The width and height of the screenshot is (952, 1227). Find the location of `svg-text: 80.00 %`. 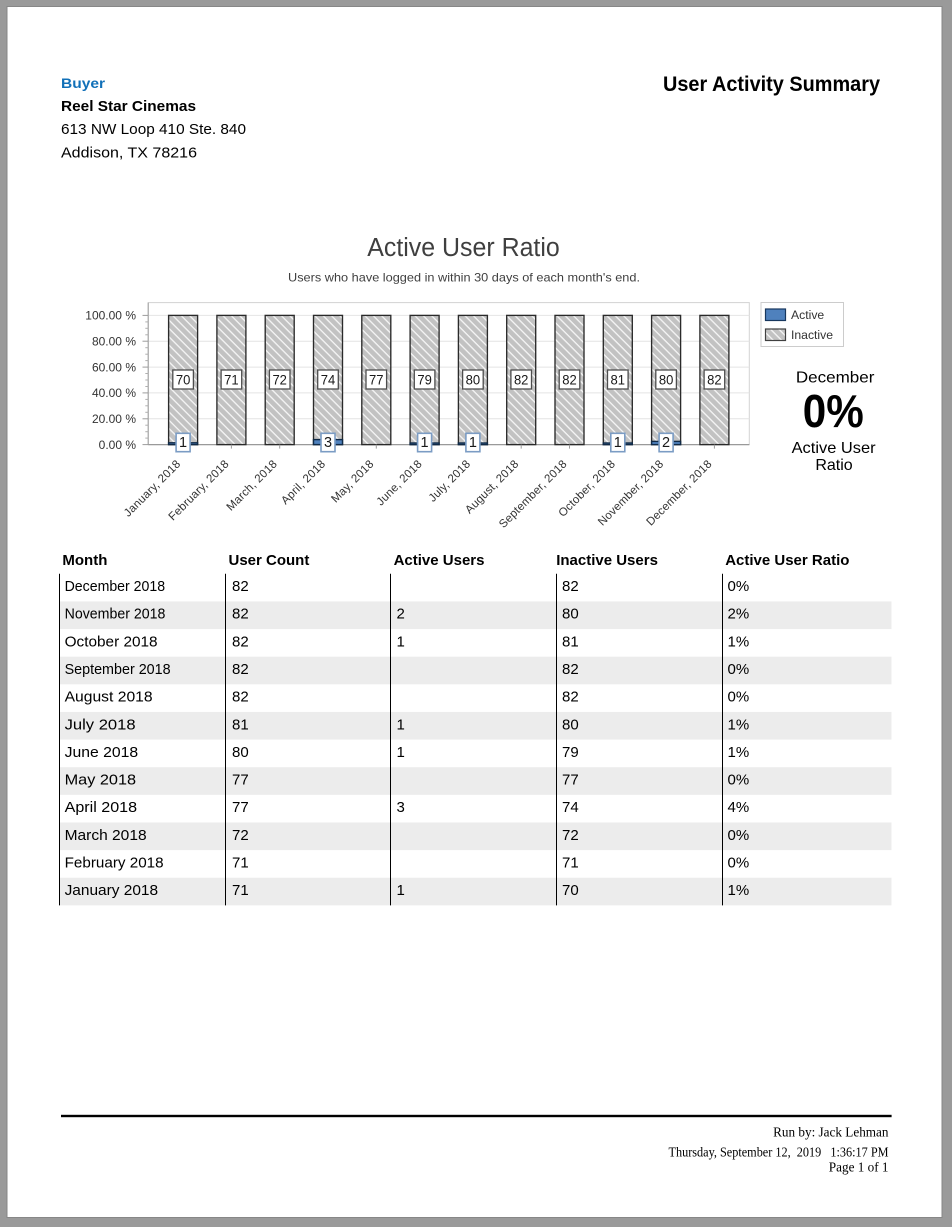

svg-text: 80.00 % is located at coordinates (114, 341).